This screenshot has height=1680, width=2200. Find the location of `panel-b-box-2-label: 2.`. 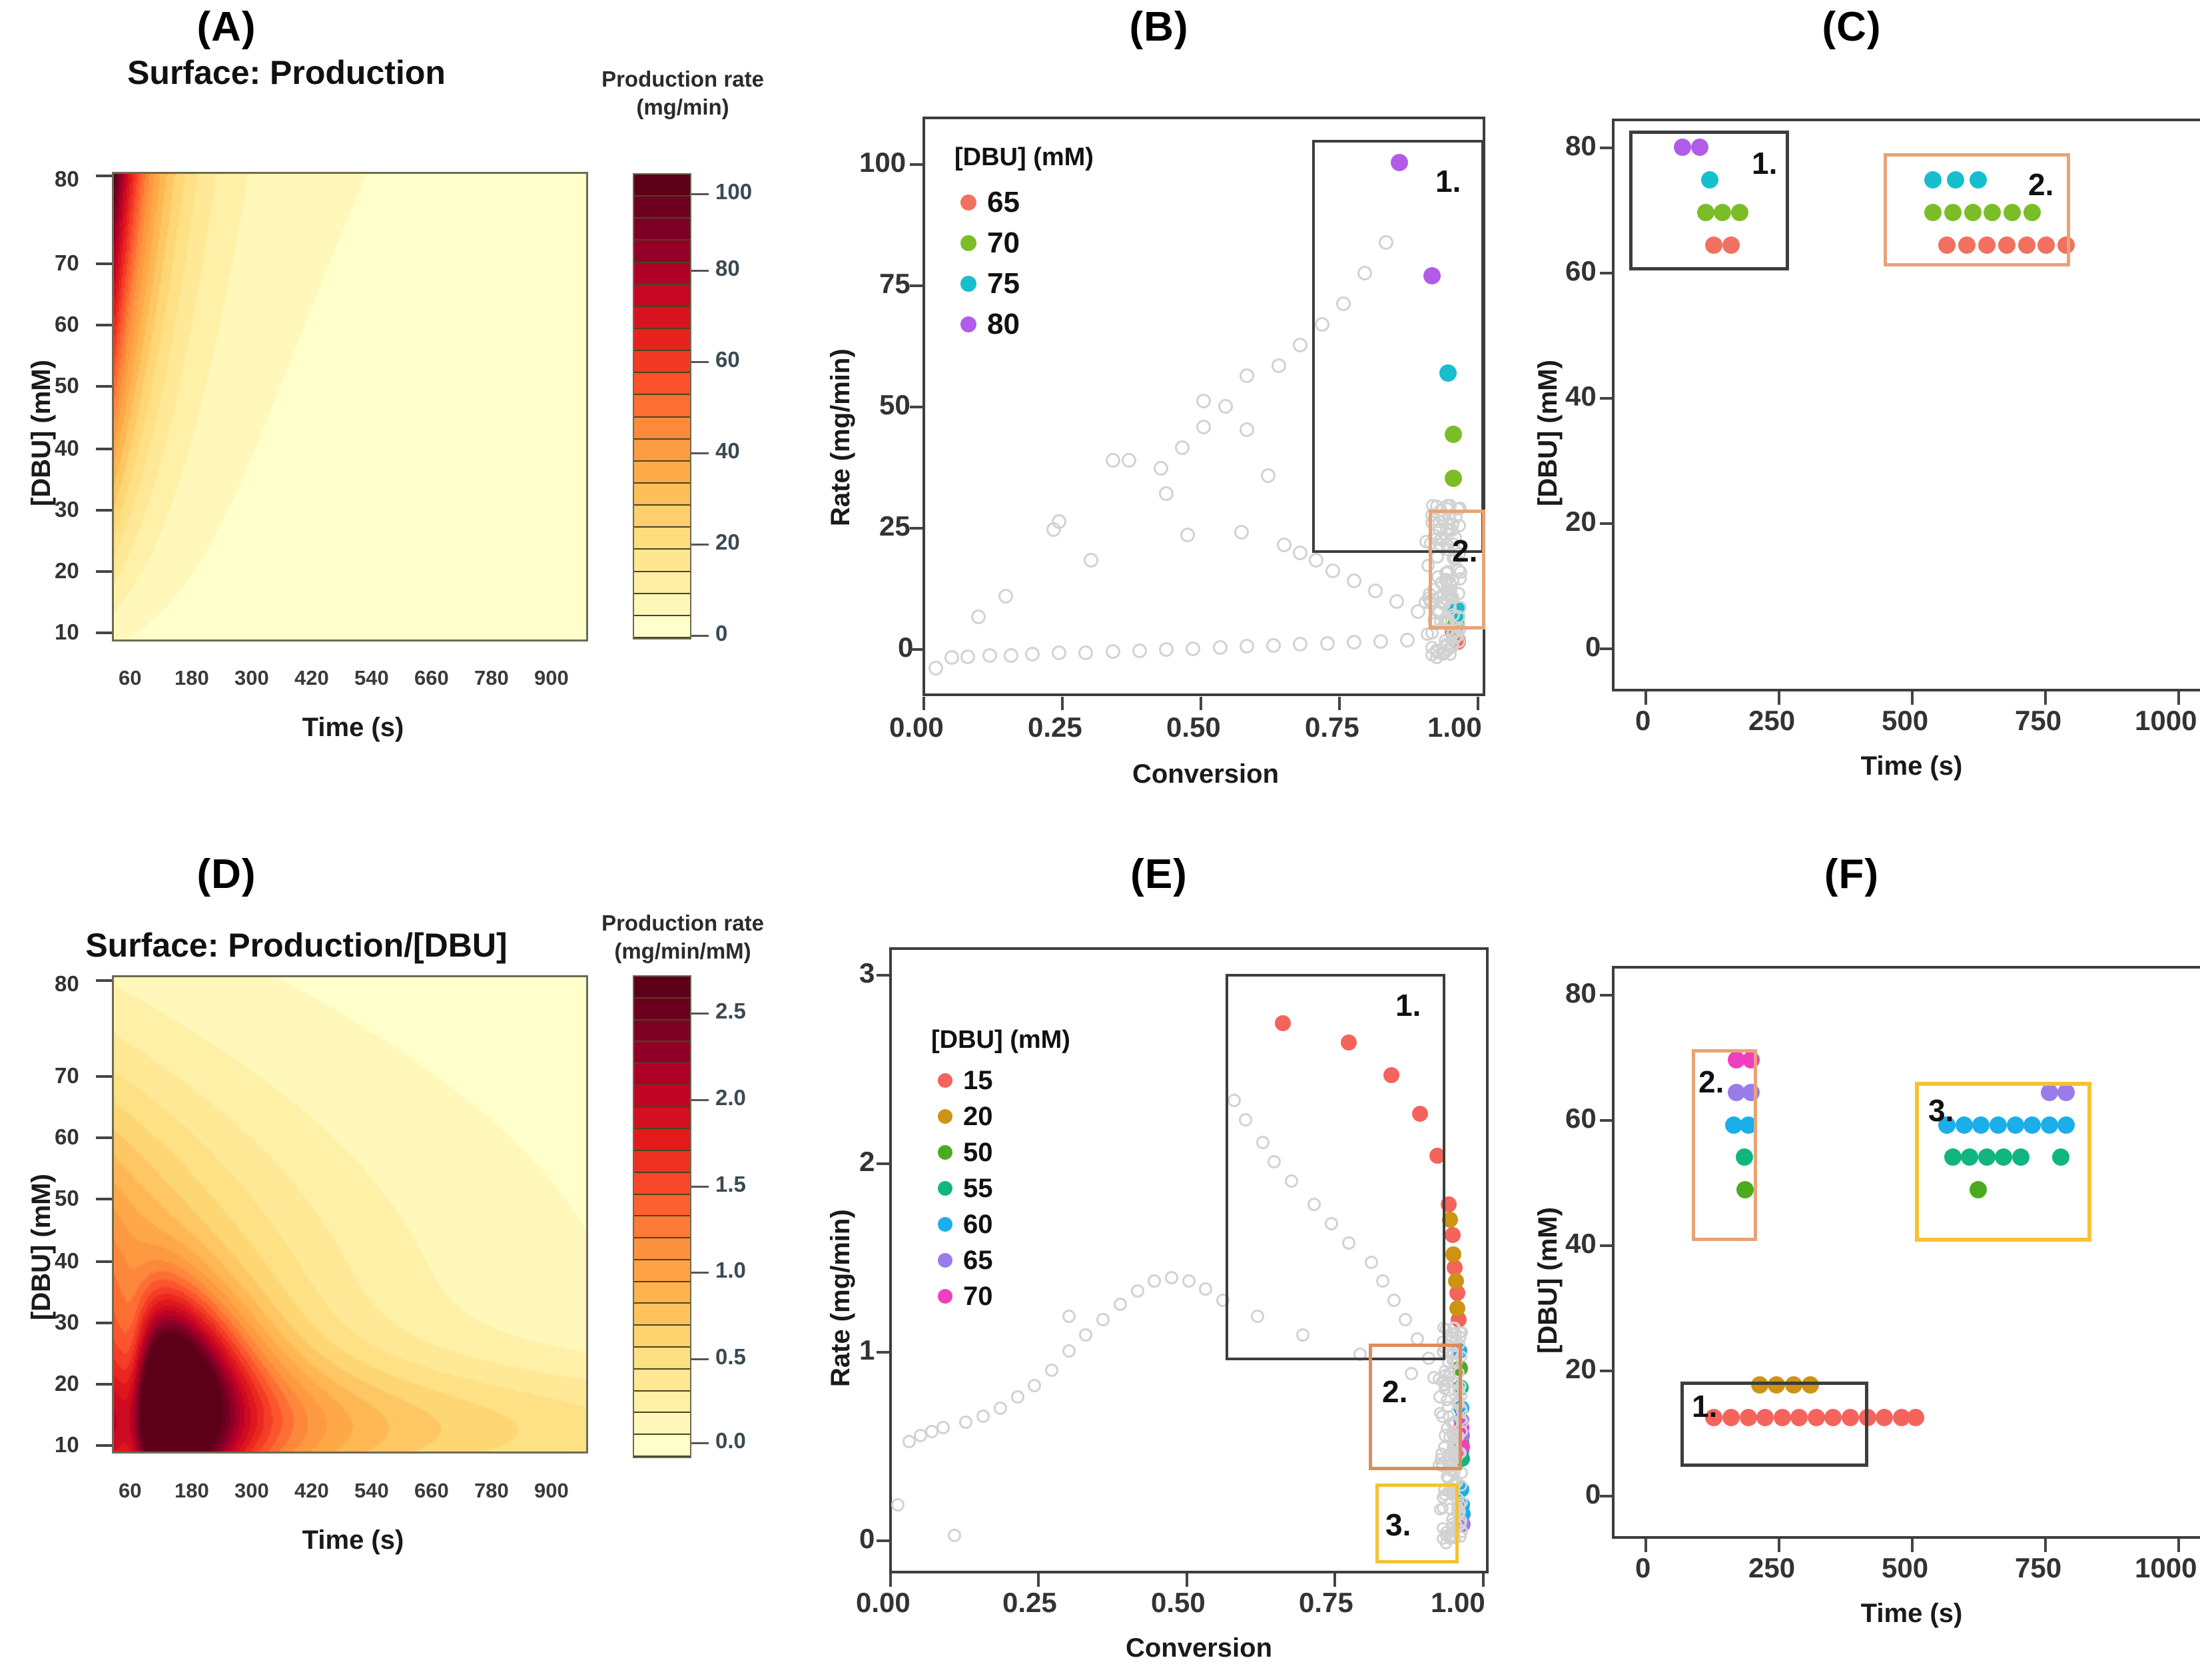

panel-b-box-2-label: 2. is located at coordinates (1465, 551).